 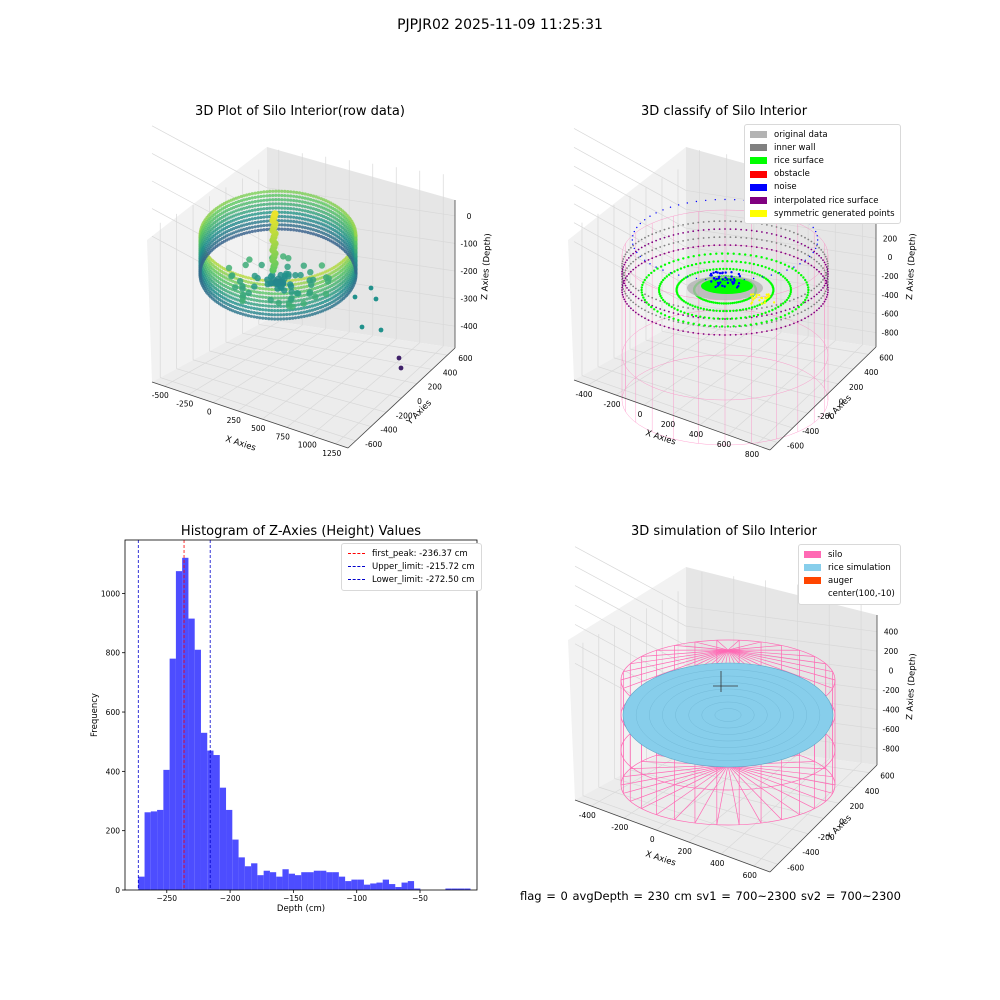 What do you see at coordinates (758, 134) in the screenshot?
I see `legend-swatch` at bounding box center [758, 134].